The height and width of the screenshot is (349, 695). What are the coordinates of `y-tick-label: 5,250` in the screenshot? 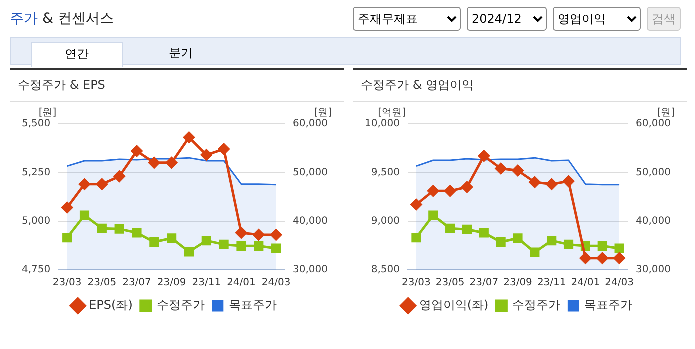 It's located at (36, 172).